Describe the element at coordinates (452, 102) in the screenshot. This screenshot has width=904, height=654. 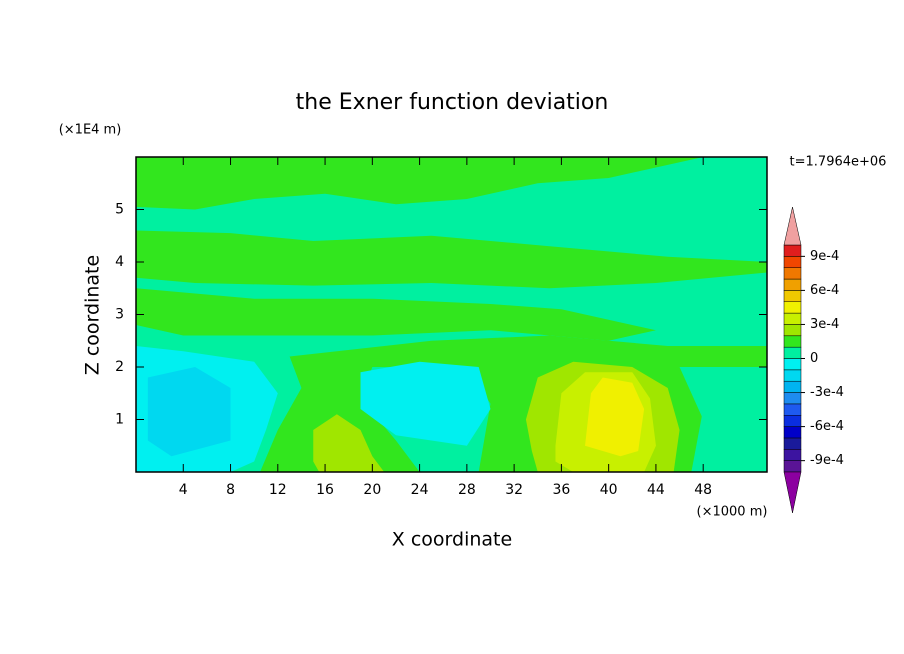
I see `chart-title: the Exner function deviation` at that location.